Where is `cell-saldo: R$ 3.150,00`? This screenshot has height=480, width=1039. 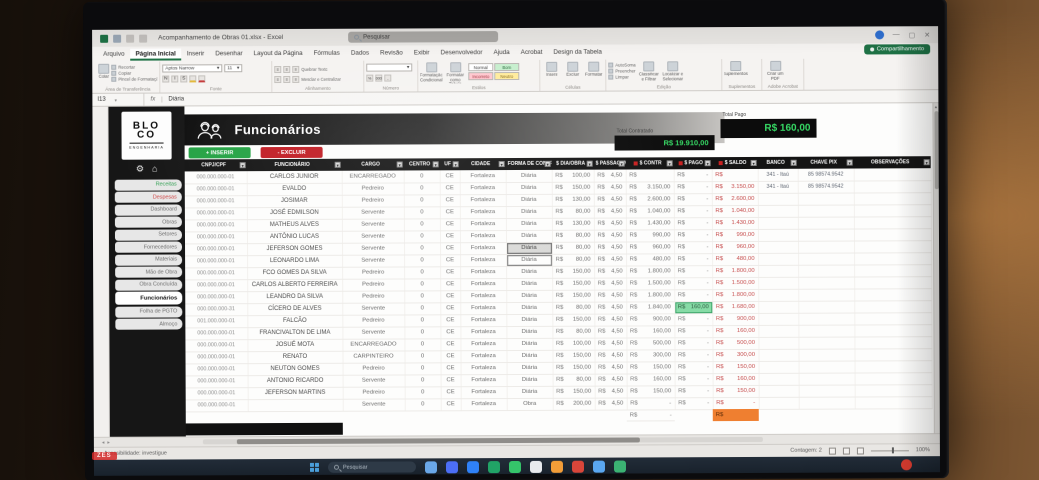
cell-saldo: R$ 3.150,00 is located at coordinates (734, 187).